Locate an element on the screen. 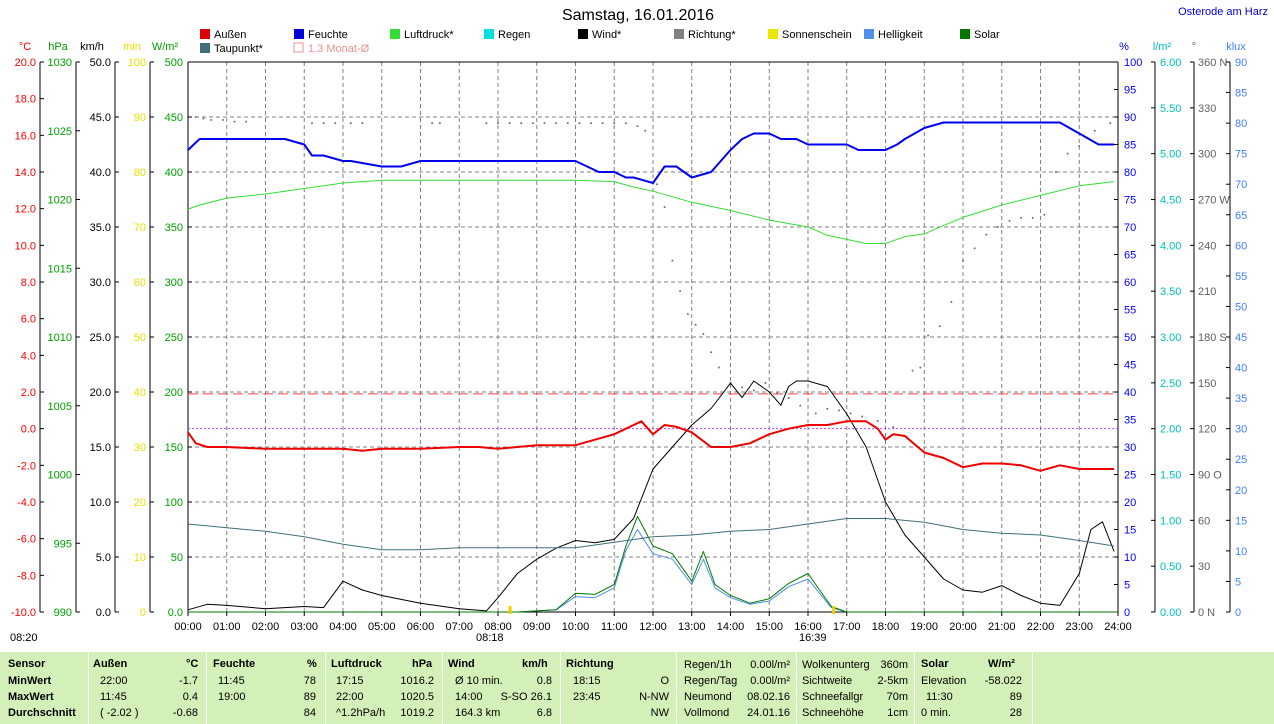 The height and width of the screenshot is (724, 1274). stats-misc-value: 0.00l/m² is located at coordinates (770, 681).